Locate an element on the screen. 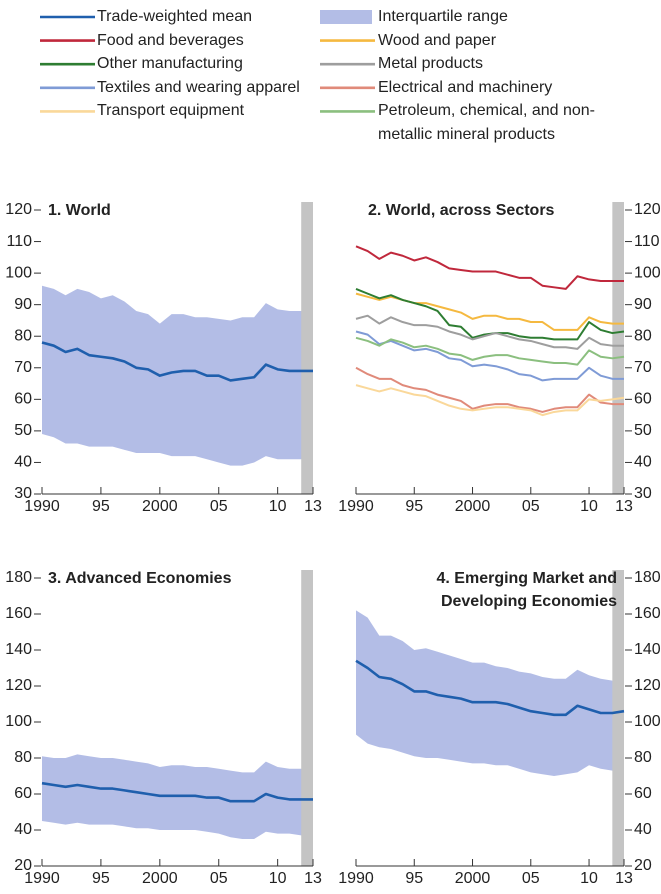 This screenshot has width=661, height=894. legend-label: Food and beverages is located at coordinates (170, 40).